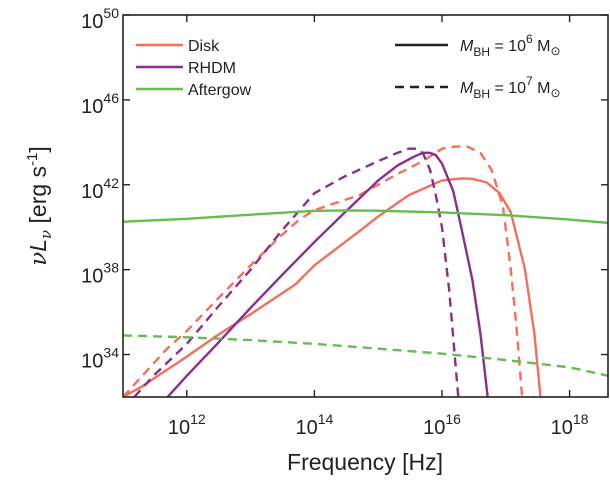 This screenshot has height=487, width=610. I want to click on y-label-sub: ν, so click(46, 234).